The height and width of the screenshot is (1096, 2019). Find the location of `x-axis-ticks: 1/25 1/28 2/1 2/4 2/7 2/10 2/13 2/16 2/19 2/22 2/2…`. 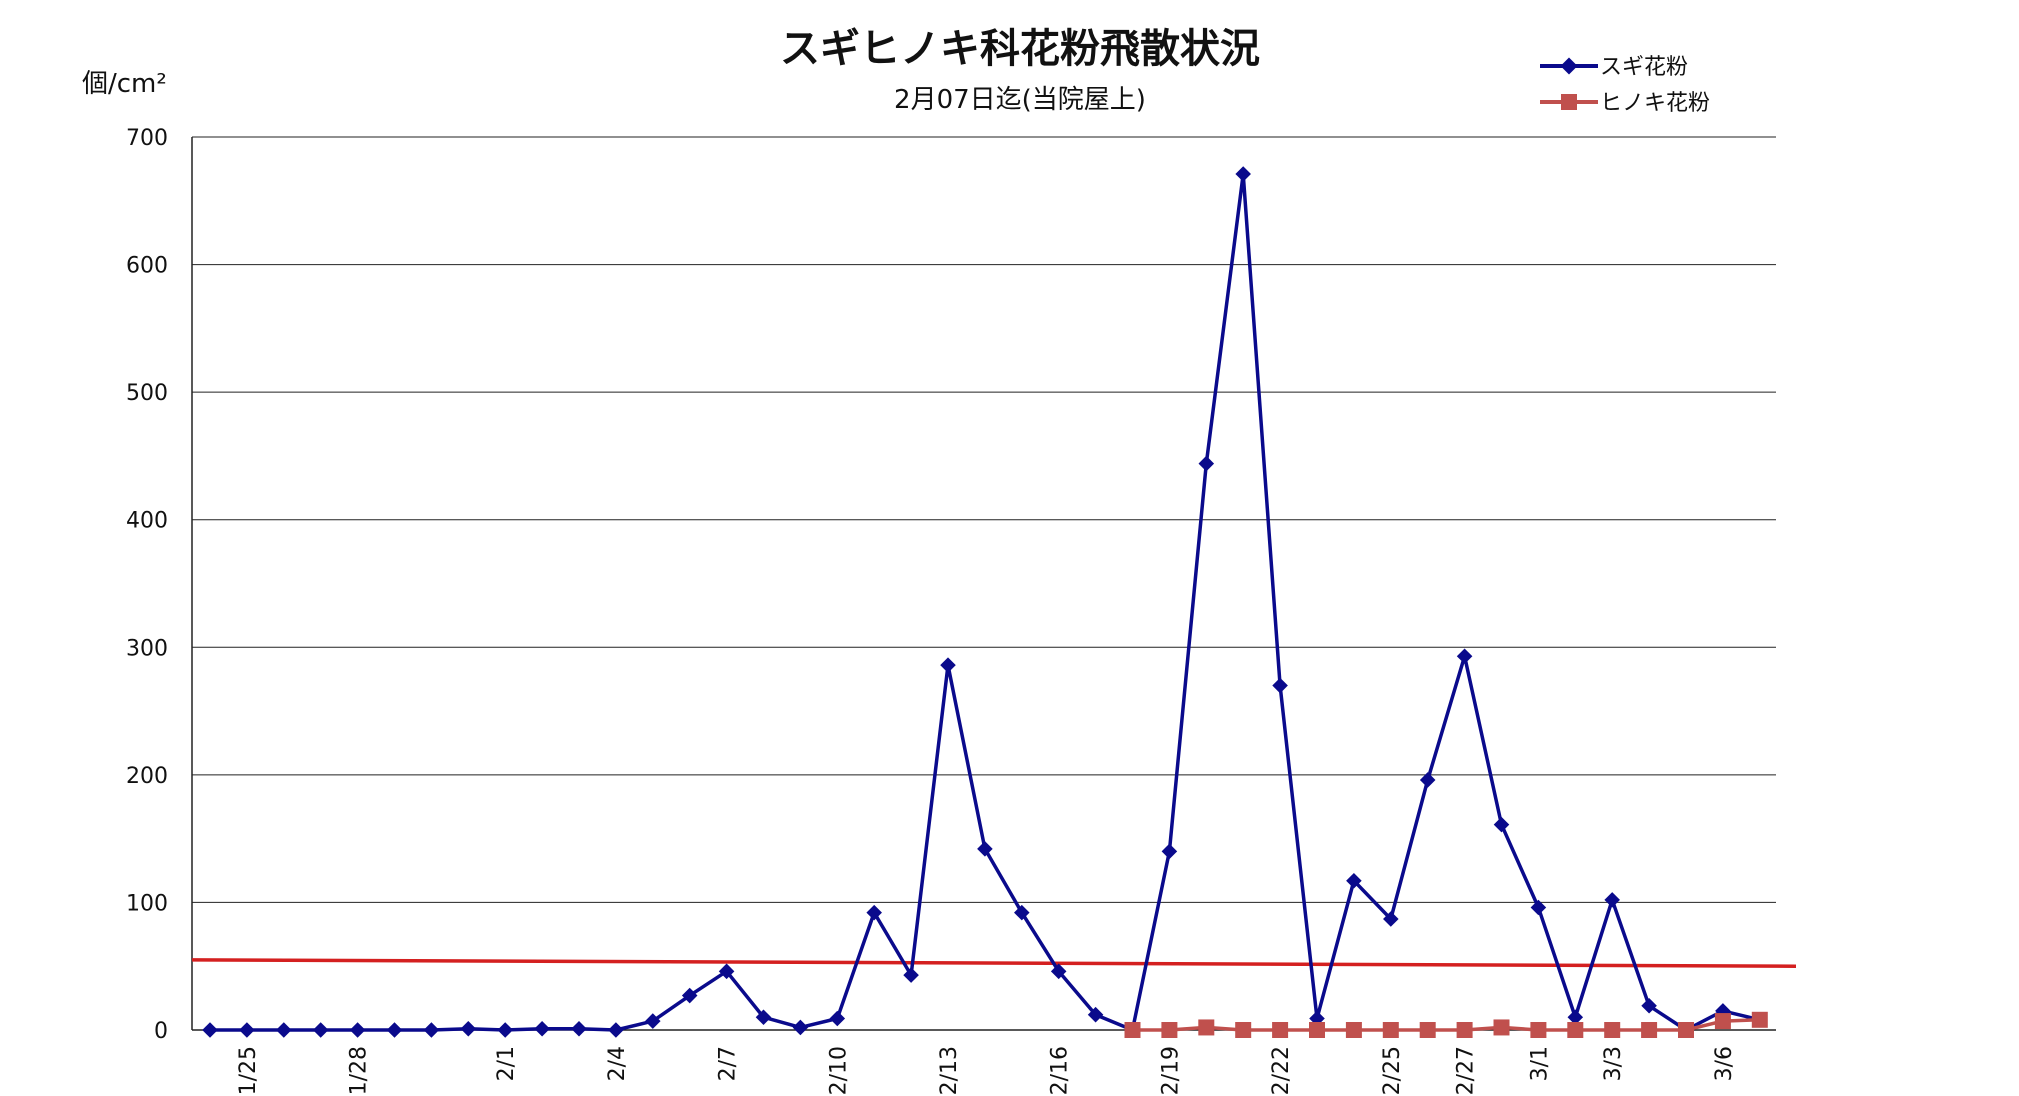

x-axis-ticks: 1/25 1/28 2/1 2/4 2/7 2/10 2/13 2/16 2/19 2/22 2/2… is located at coordinates (986, 1070).